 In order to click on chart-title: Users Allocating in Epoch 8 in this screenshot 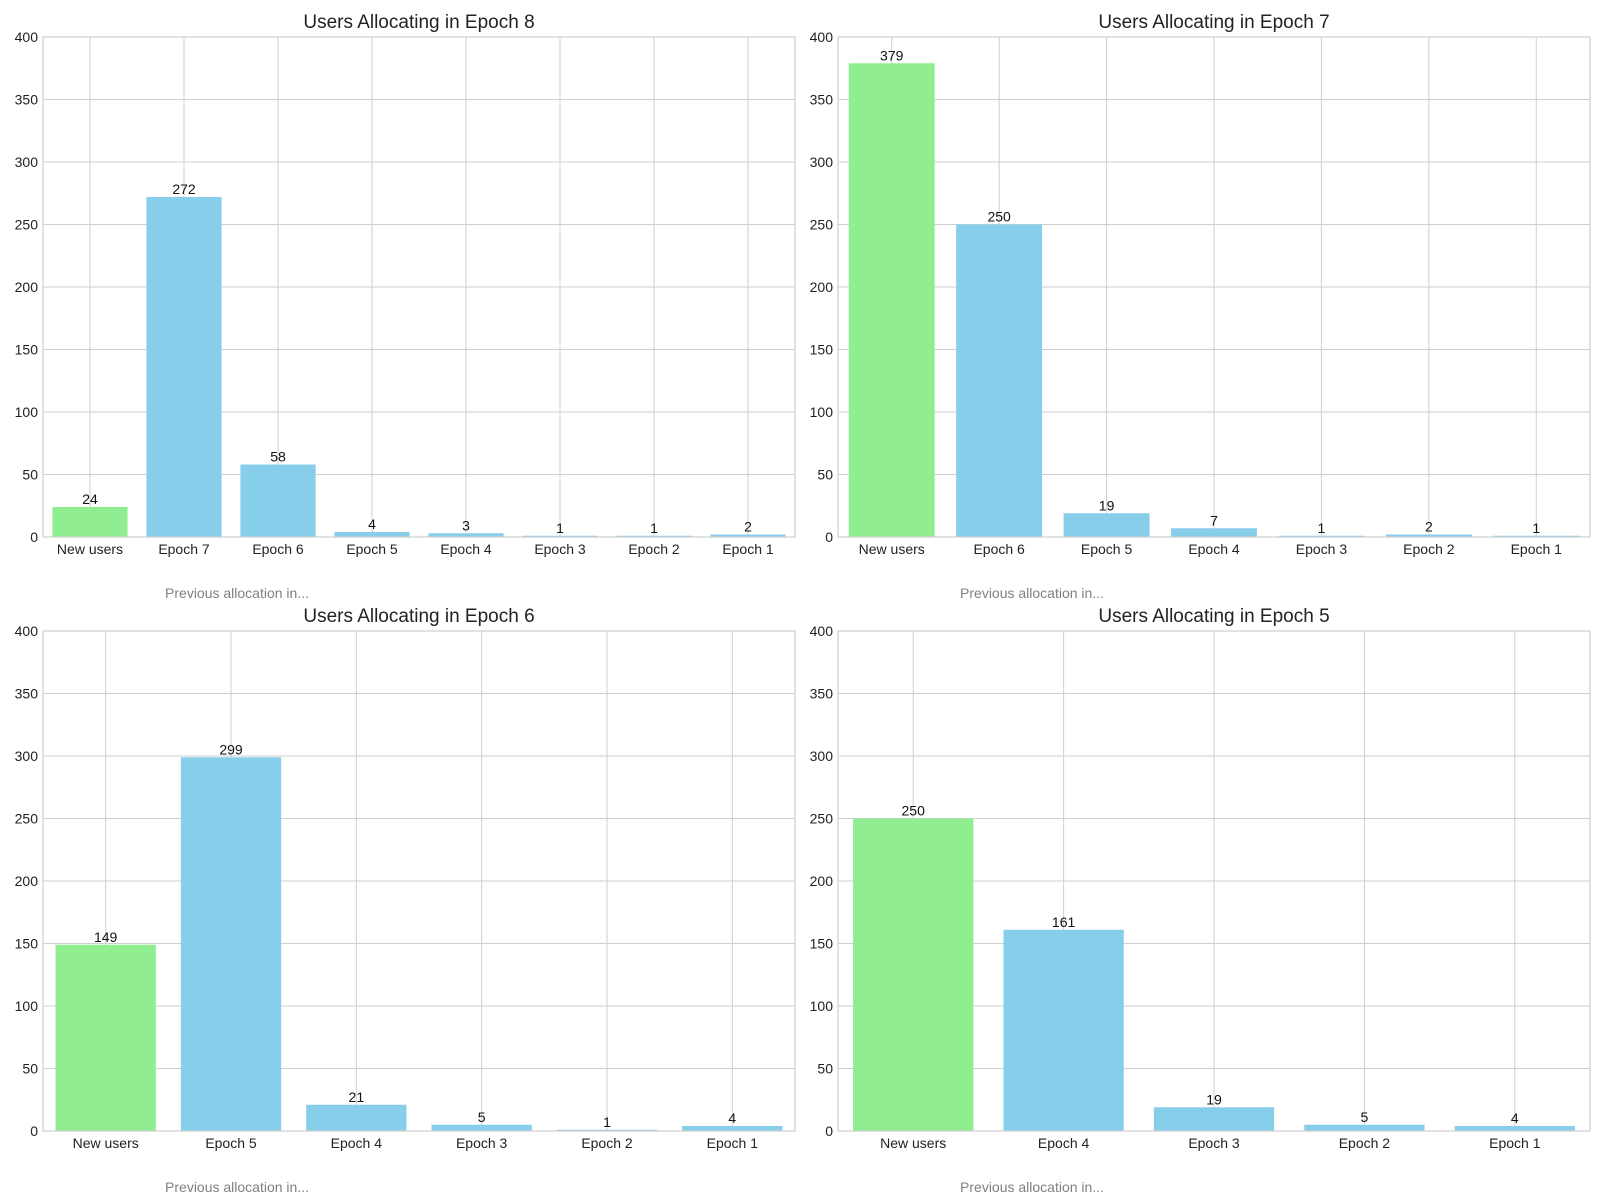, I will do `click(418, 22)`.